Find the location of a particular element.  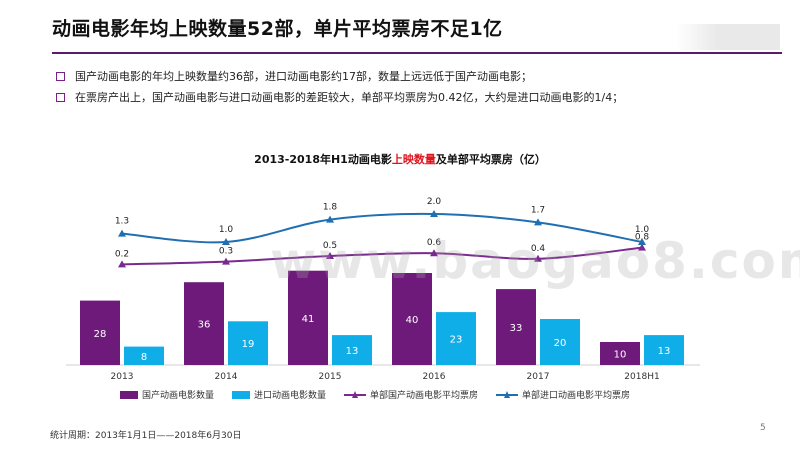

domestic-avg-data-label: 0.8 is located at coordinates (642, 238).